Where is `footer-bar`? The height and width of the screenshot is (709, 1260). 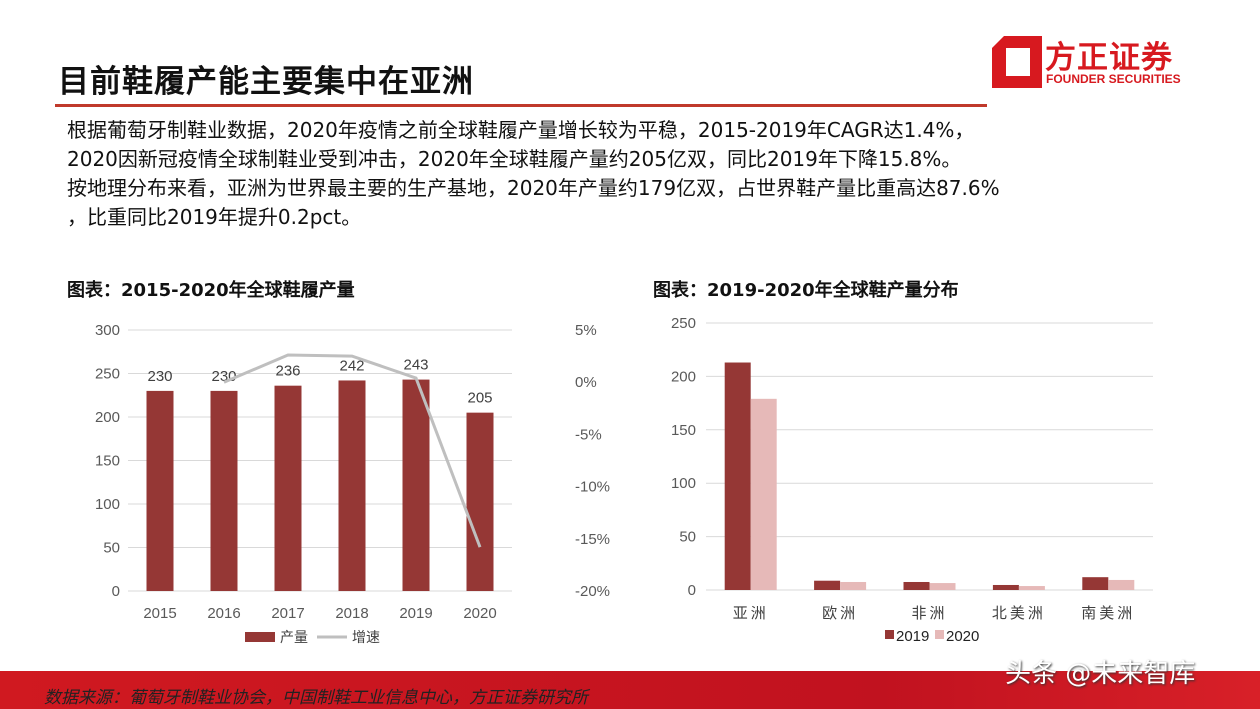 footer-bar is located at coordinates (630, 690).